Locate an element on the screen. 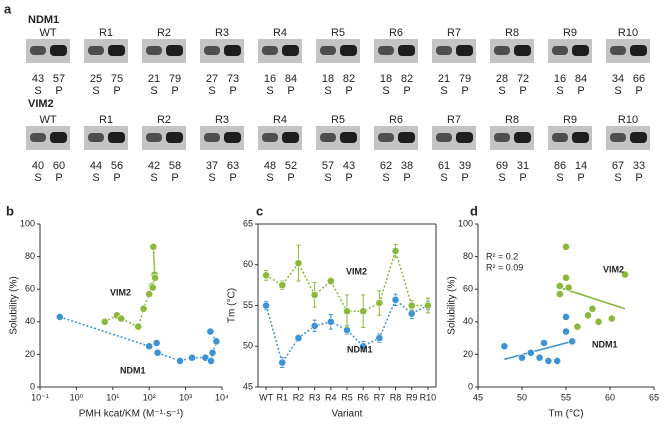 This screenshot has height=442, width=672. axes: 0 20 40 60 80 100 45 50 55 60 65 is located at coordinates (558, 310).